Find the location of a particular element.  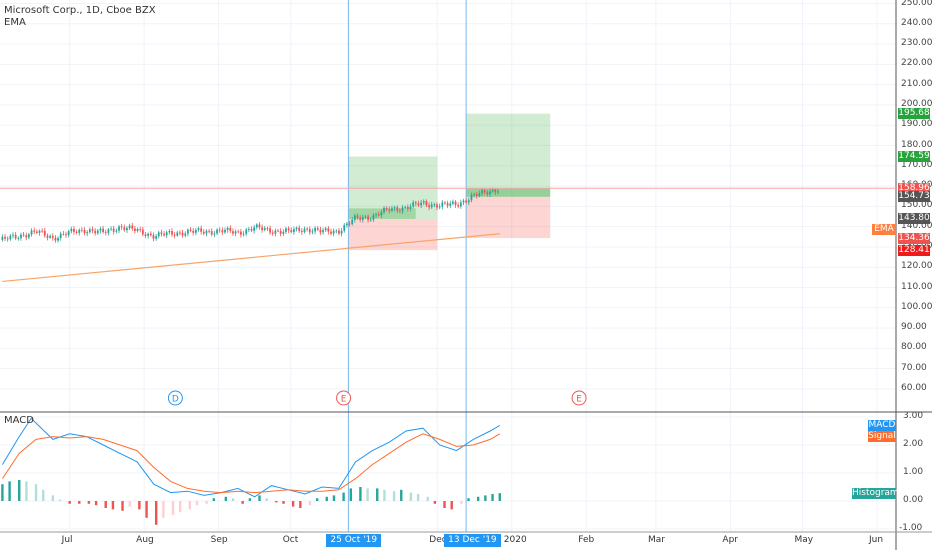

position-boxes is located at coordinates (449, 182).